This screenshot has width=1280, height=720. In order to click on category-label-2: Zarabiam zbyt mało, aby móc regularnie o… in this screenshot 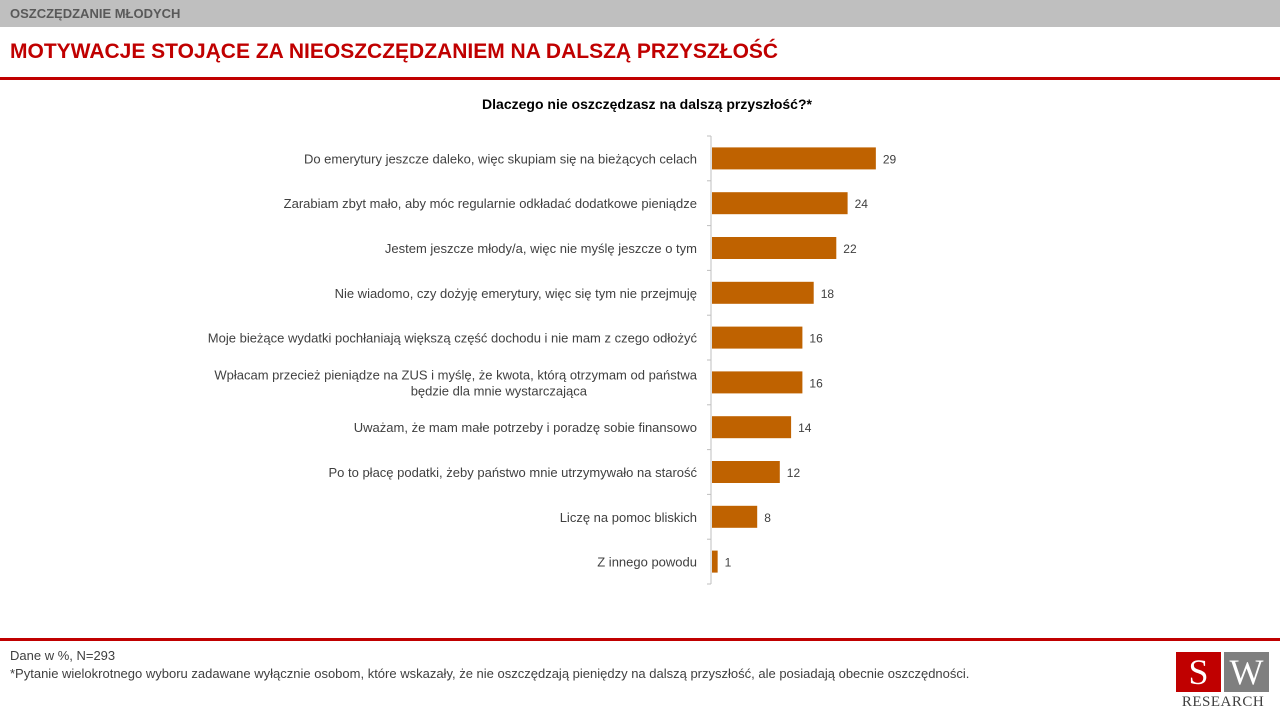, I will do `click(490, 203)`.